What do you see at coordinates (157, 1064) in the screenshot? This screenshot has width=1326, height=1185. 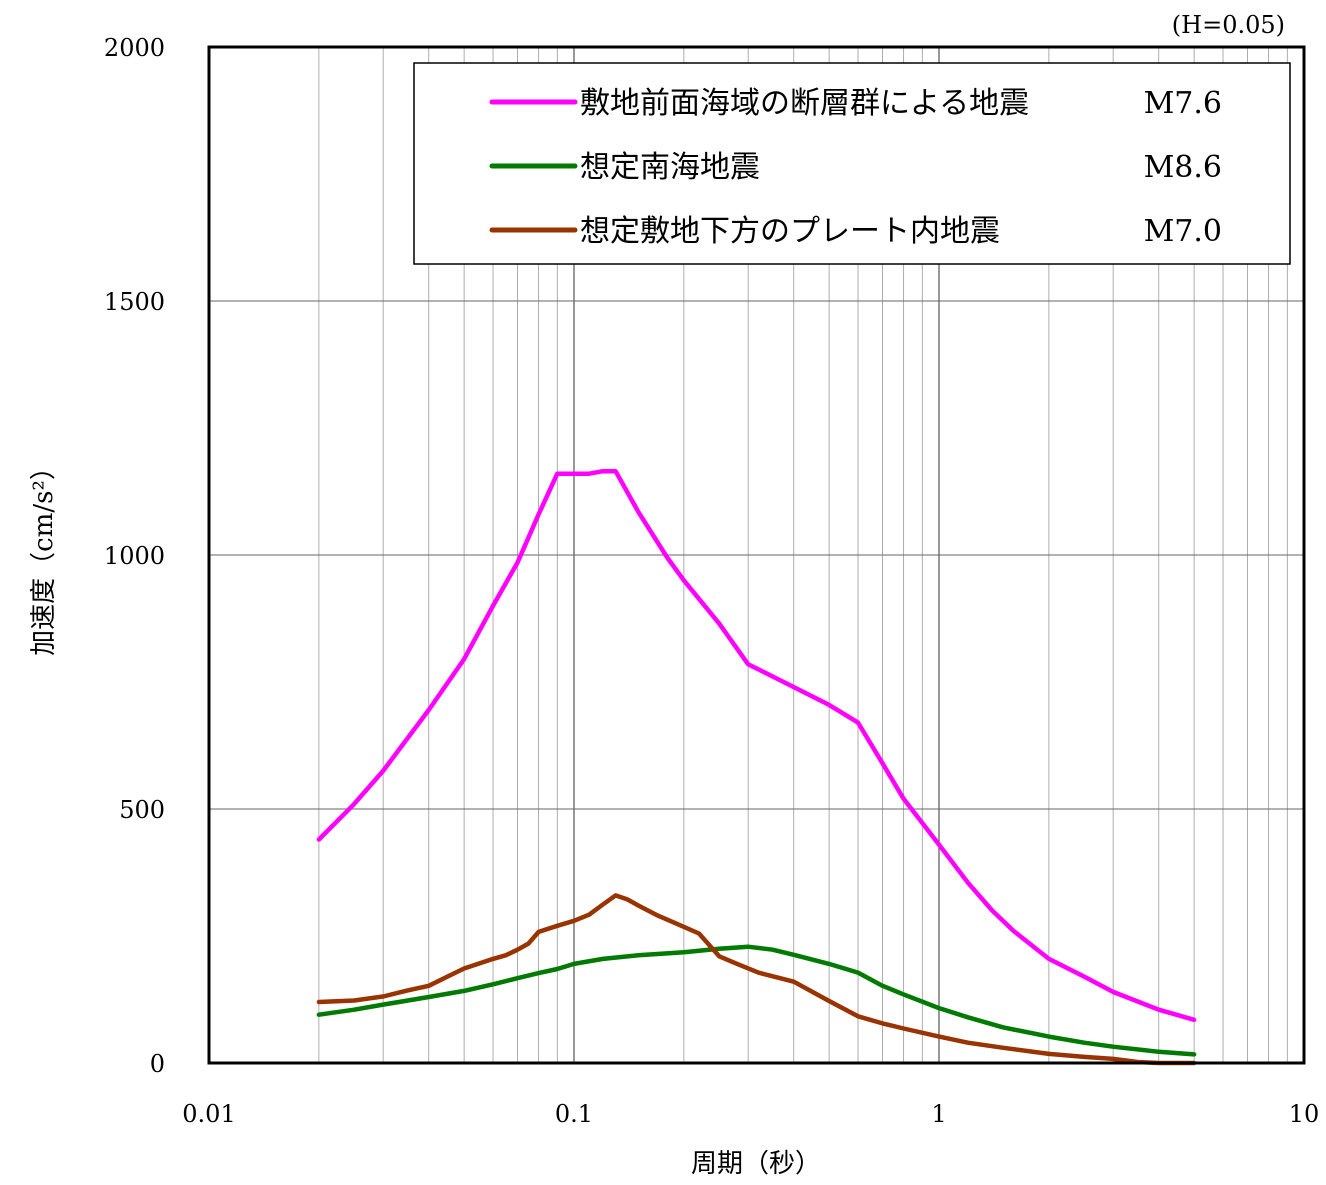 I see `y-tick-label: 0` at bounding box center [157, 1064].